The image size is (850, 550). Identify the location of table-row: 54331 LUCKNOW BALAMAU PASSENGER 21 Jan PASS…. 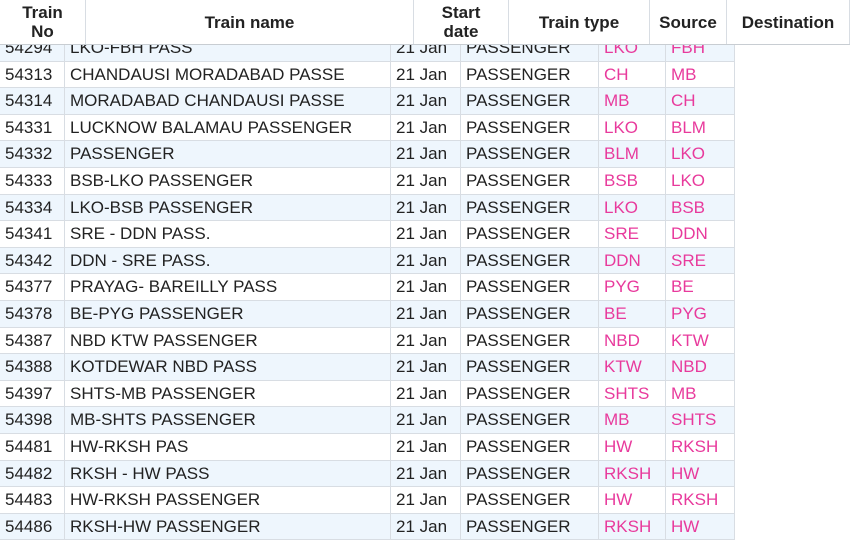
(367, 128).